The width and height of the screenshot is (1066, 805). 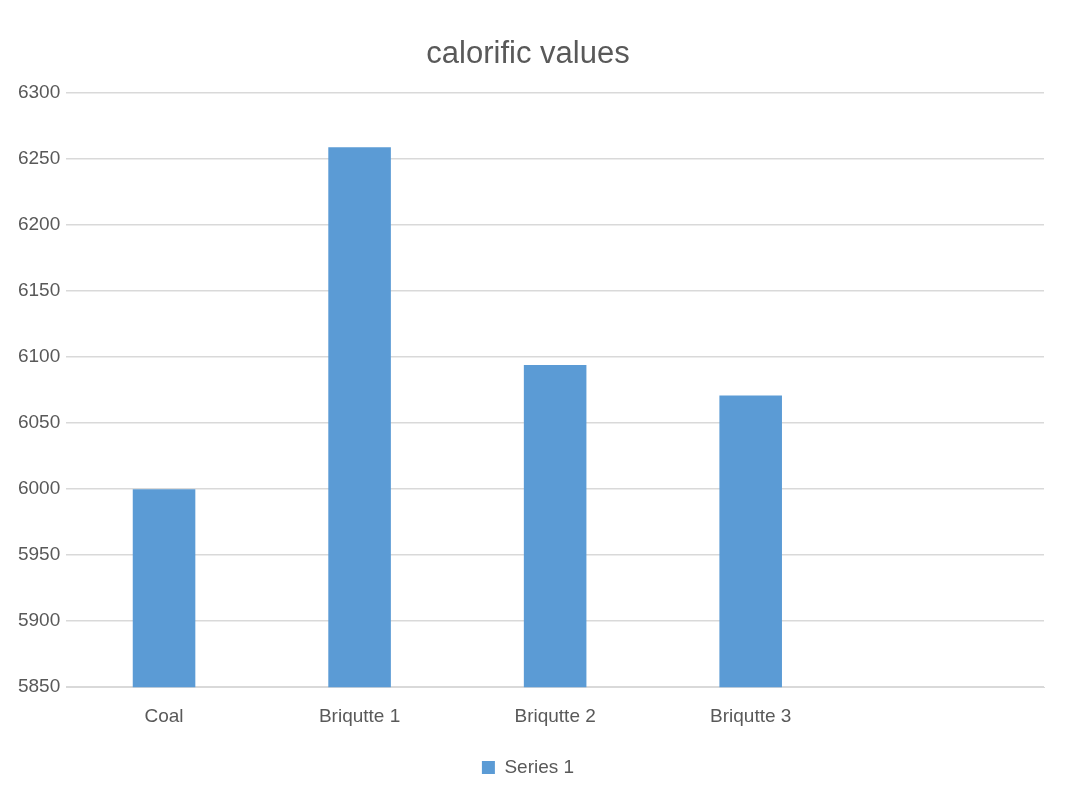 I want to click on y-tick-label: 6200, so click(x=39, y=224).